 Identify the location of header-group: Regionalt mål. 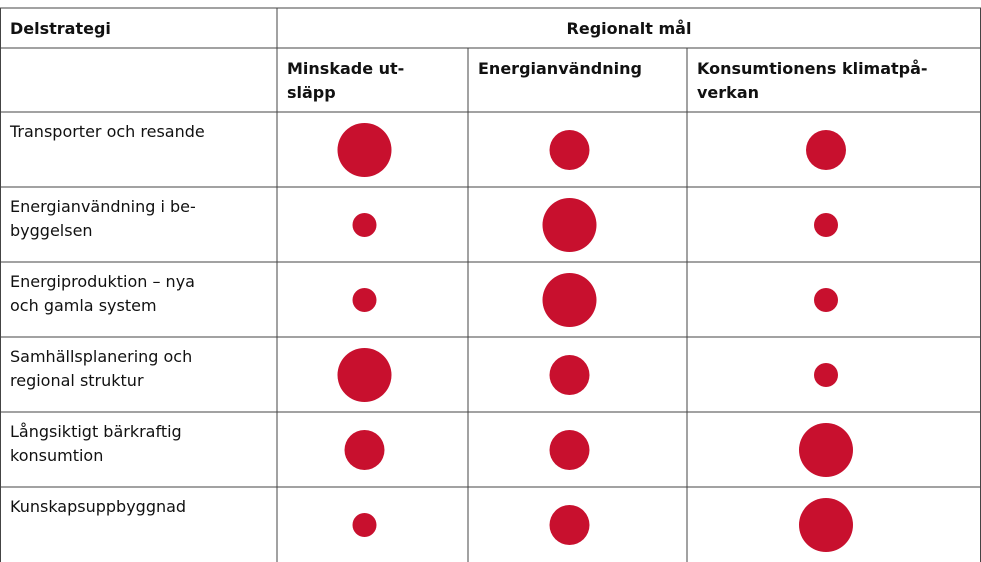
(629, 28).